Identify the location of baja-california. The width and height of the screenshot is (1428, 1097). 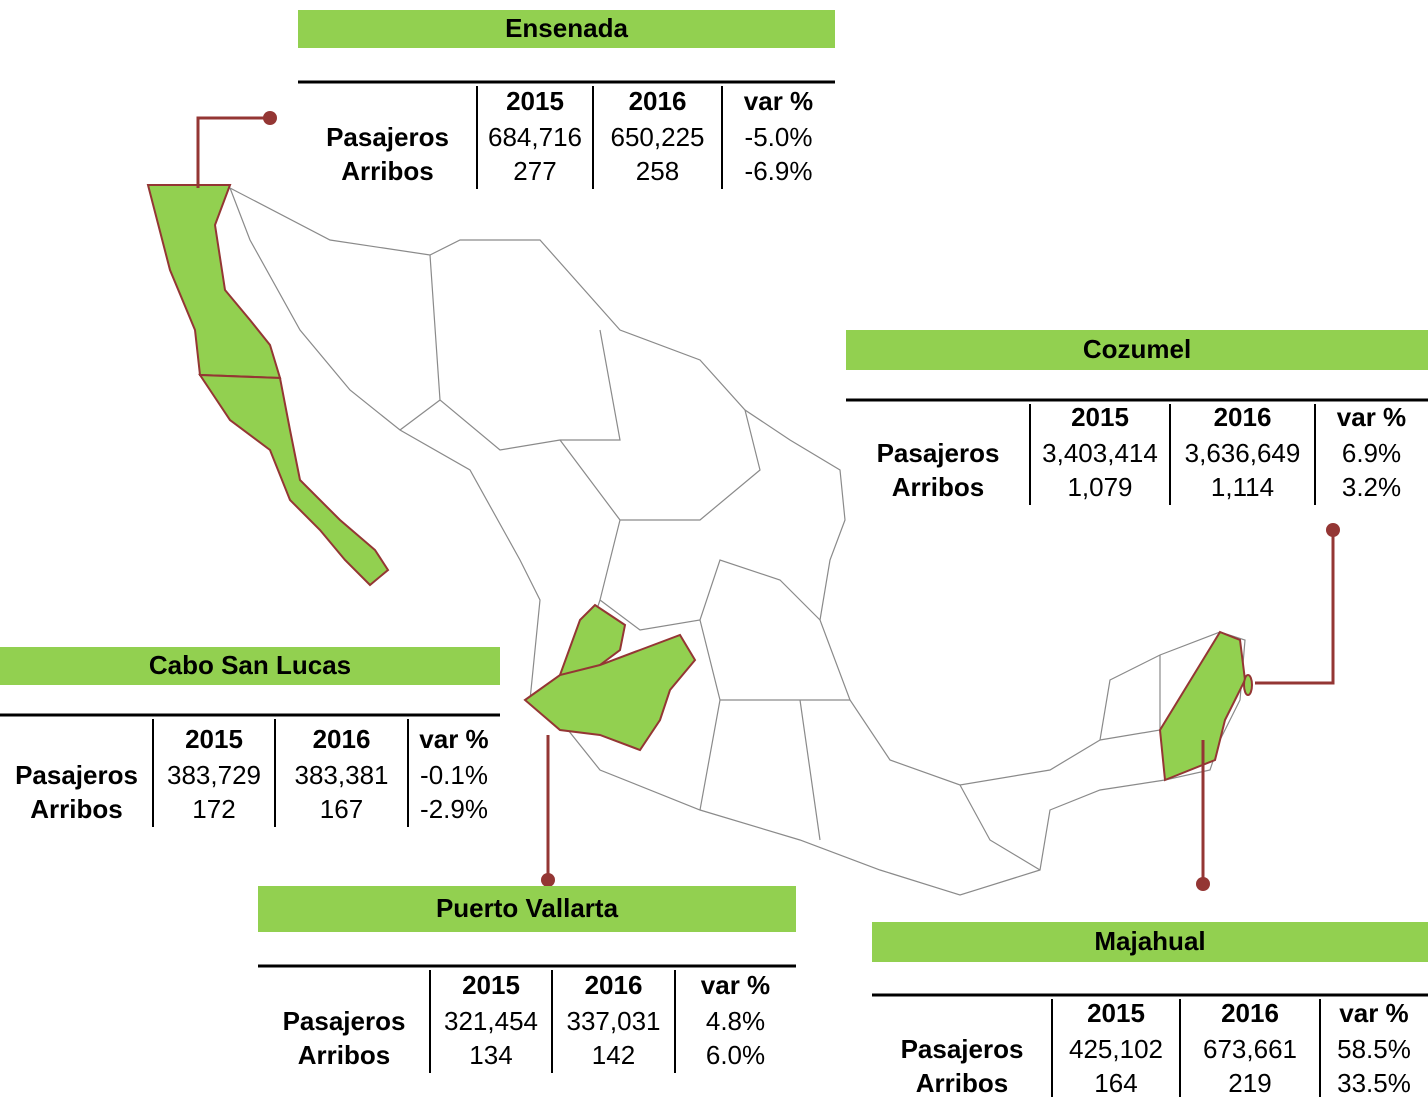
(214, 282).